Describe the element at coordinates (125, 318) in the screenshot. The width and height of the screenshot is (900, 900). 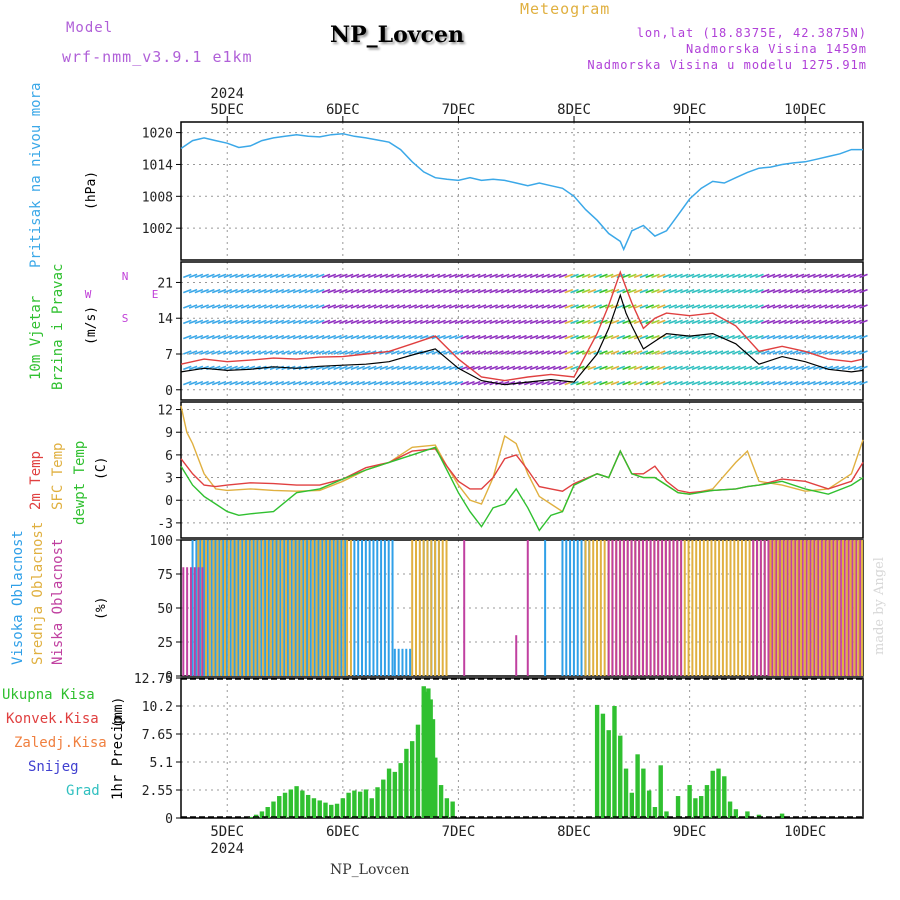
I see `wind-compass-s: S` at that location.